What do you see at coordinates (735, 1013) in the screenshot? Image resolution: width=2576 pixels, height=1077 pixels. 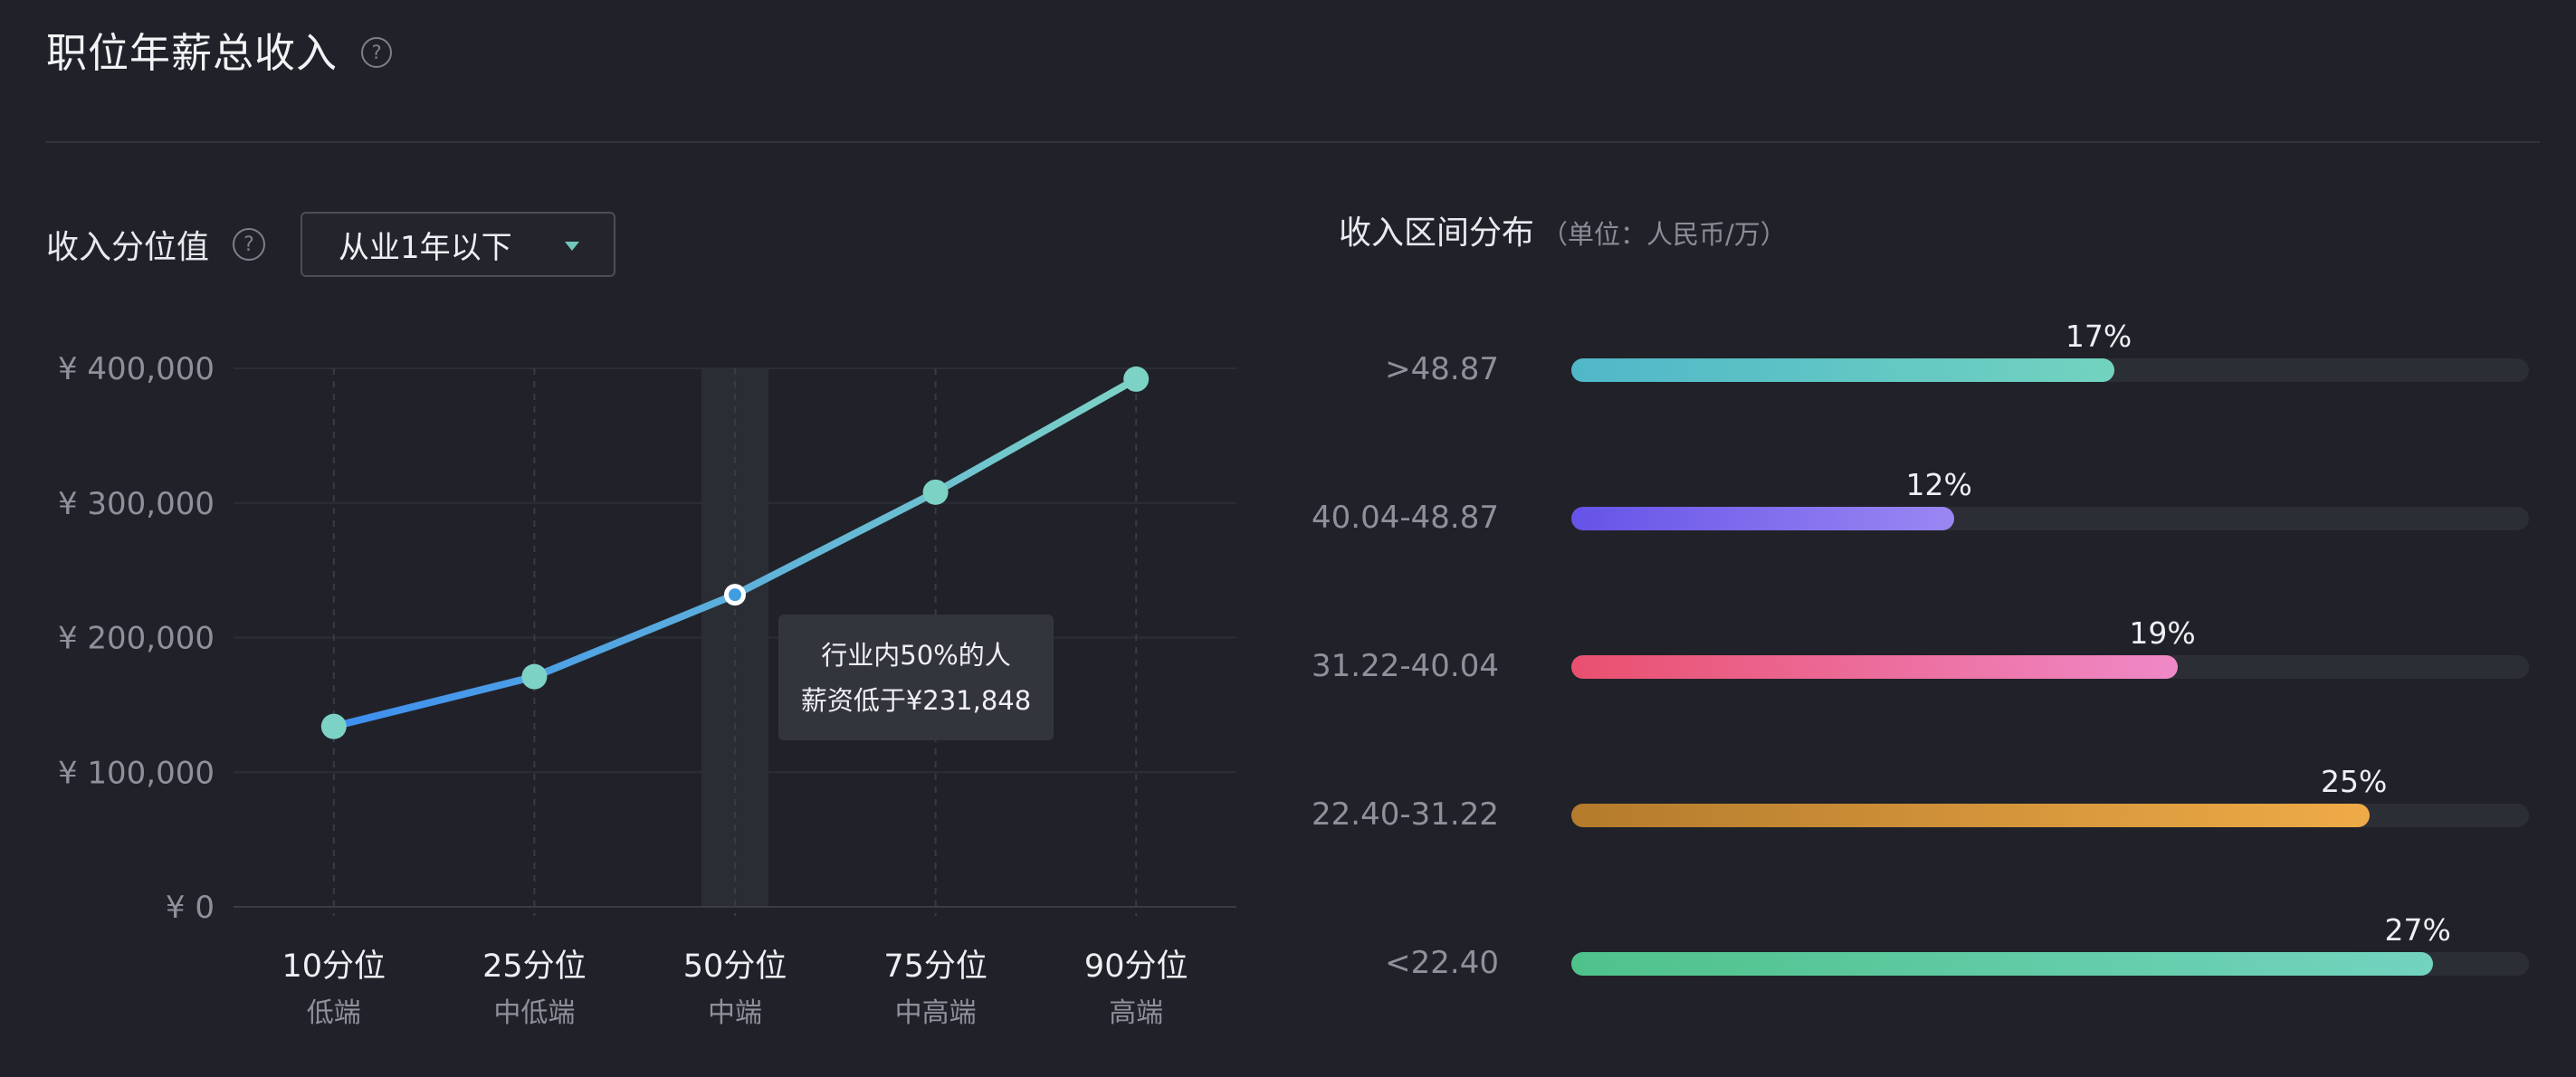 I see `x-tick-sublabel: 中端` at bounding box center [735, 1013].